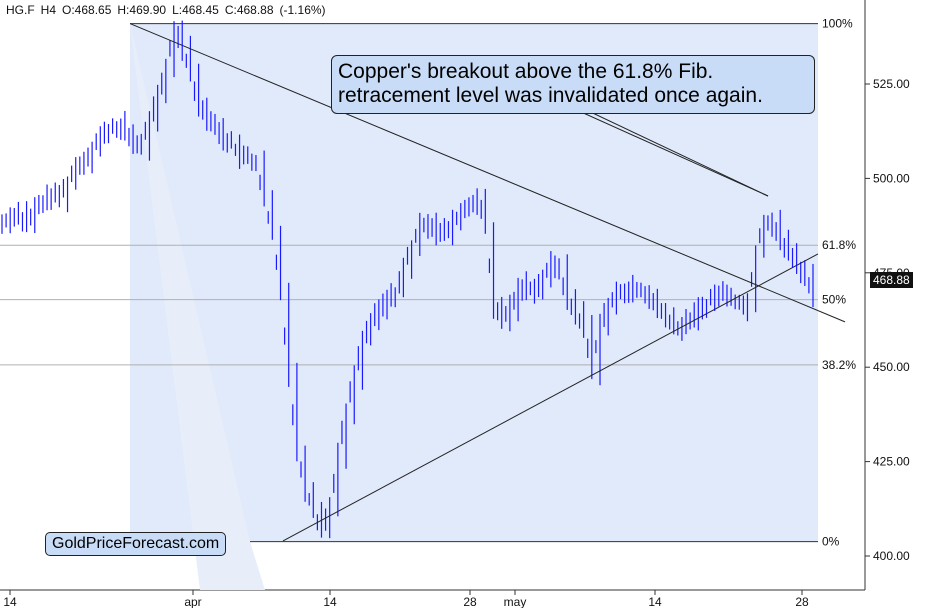 The height and width of the screenshot is (608, 936). Describe the element at coordinates (302, 10) in the screenshot. I see `change-value: (-1.16%)` at that location.